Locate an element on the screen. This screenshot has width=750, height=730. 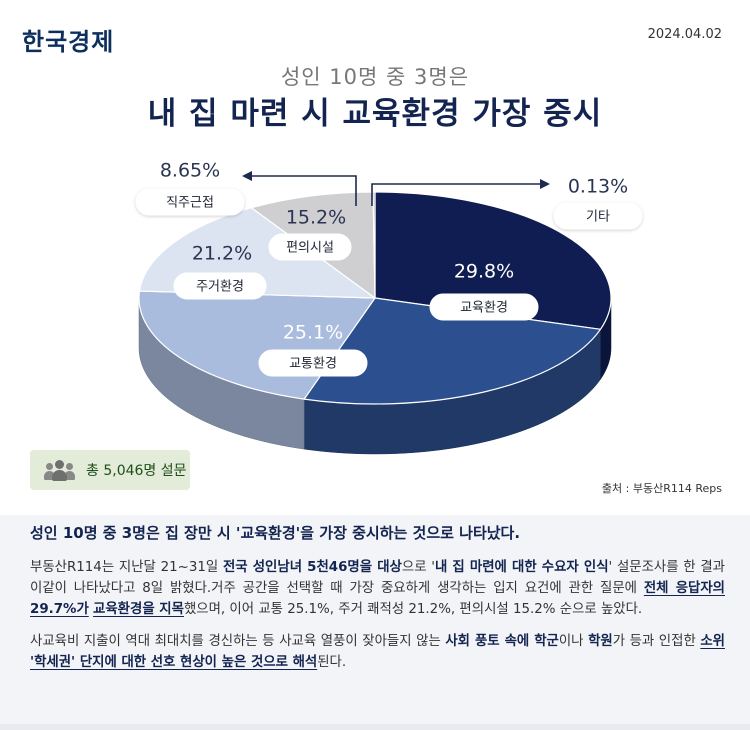
category-label-교통환경: 교통환경 is located at coordinates (313, 364).